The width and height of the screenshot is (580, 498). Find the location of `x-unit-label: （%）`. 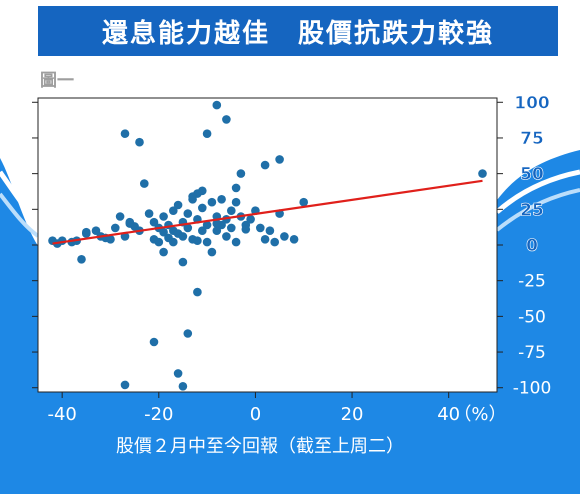

x-unit-label: （%） is located at coordinates (479, 414).